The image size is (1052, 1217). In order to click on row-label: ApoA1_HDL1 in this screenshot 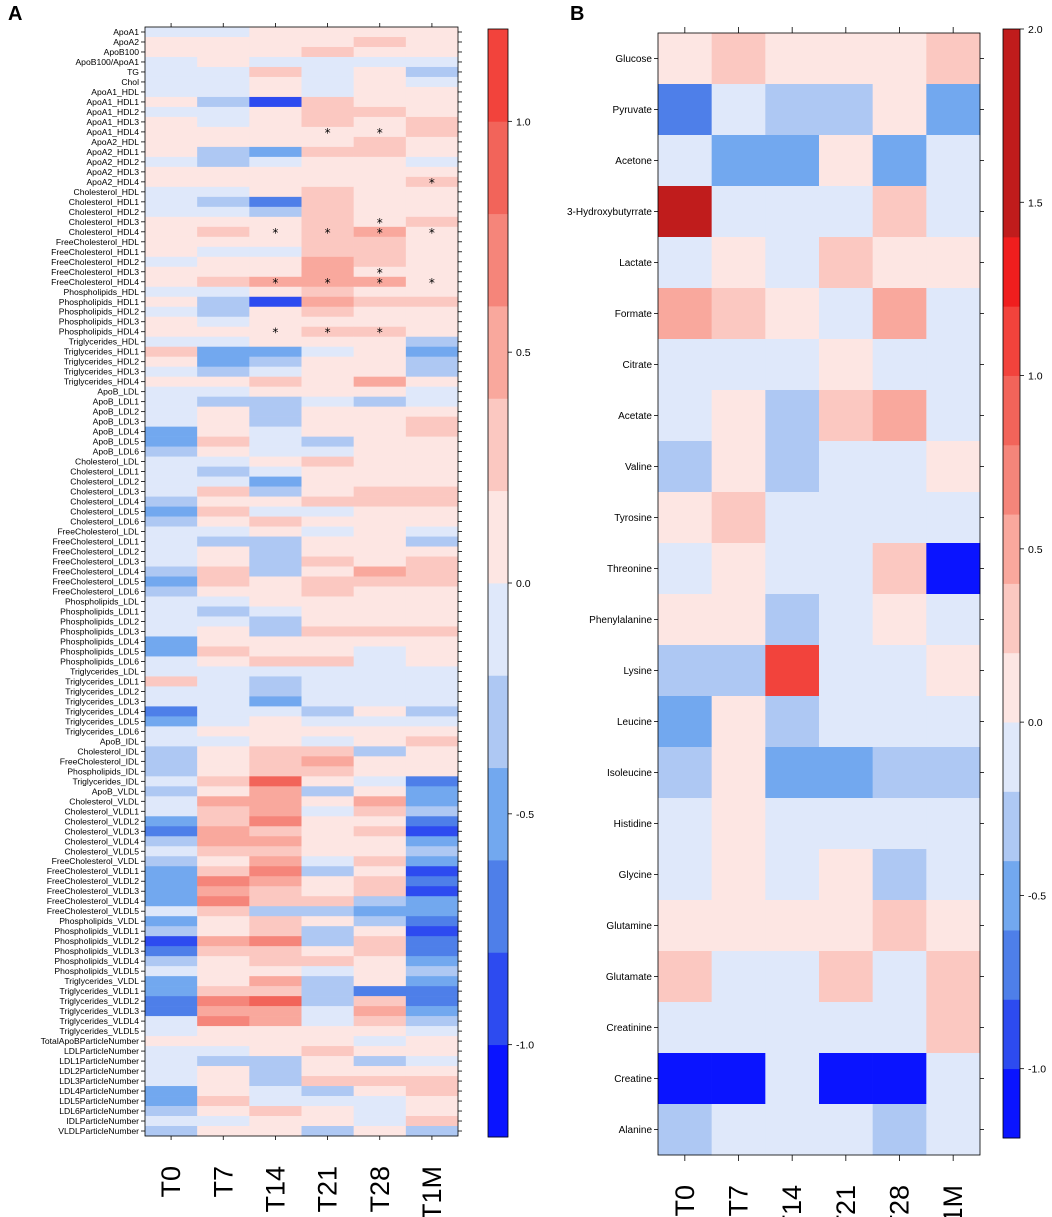, I will do `click(112, 102)`.